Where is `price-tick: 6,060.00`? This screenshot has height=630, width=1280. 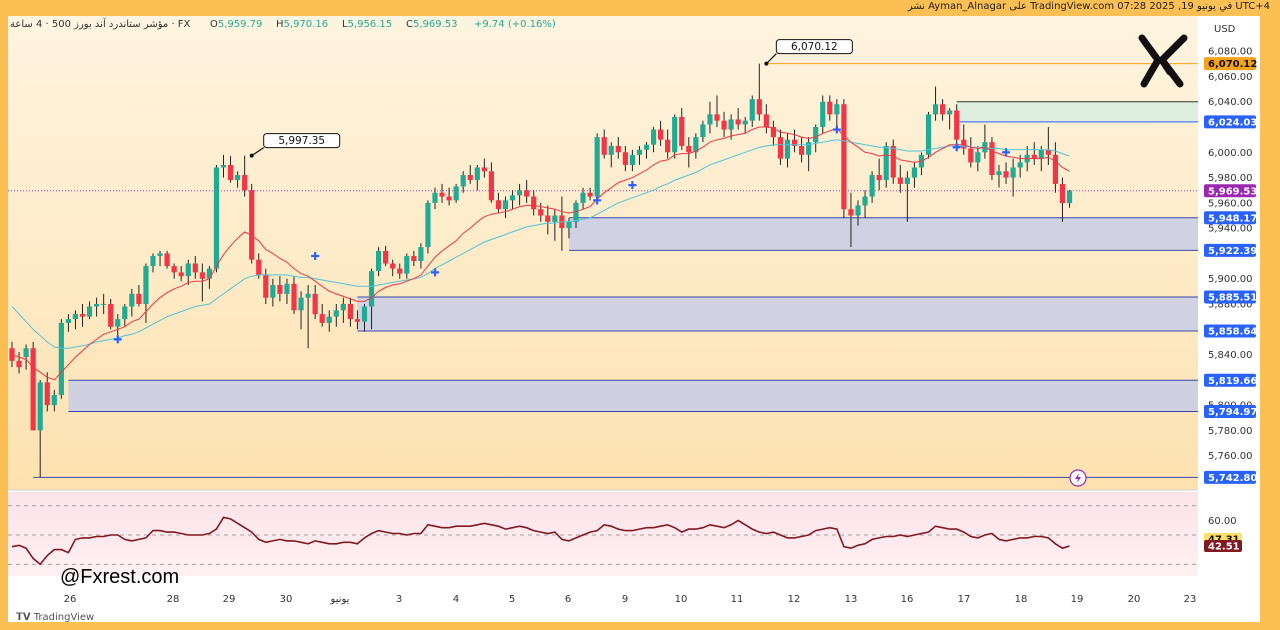 price-tick: 6,060.00 is located at coordinates (1230, 77).